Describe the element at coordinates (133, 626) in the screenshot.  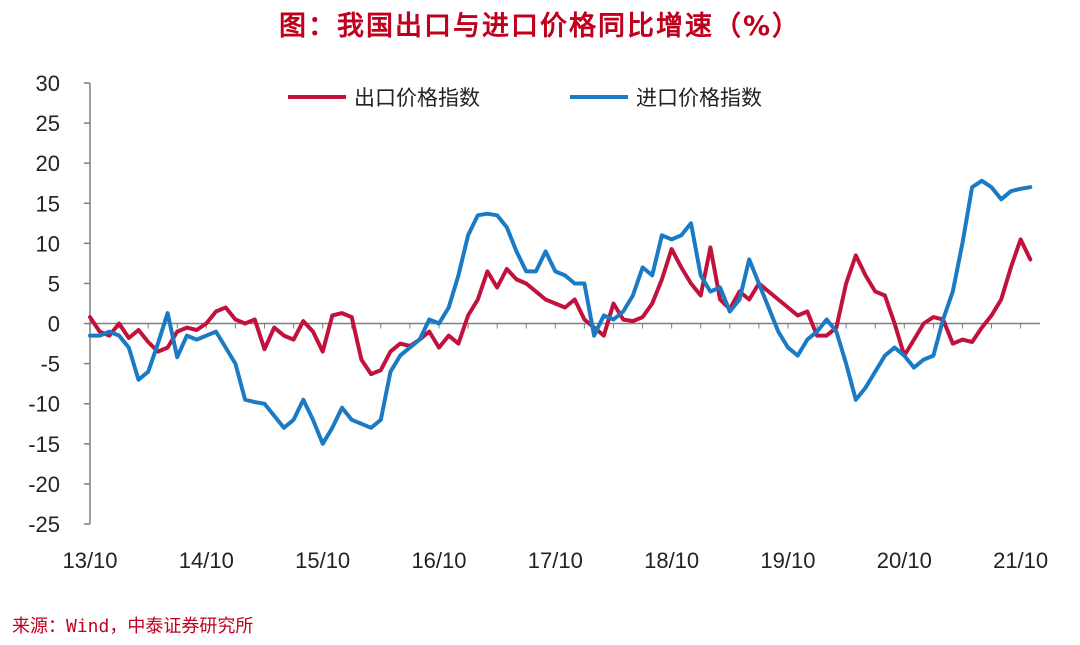
I see `source-note: 来源：Wind，中泰证券研究所` at that location.